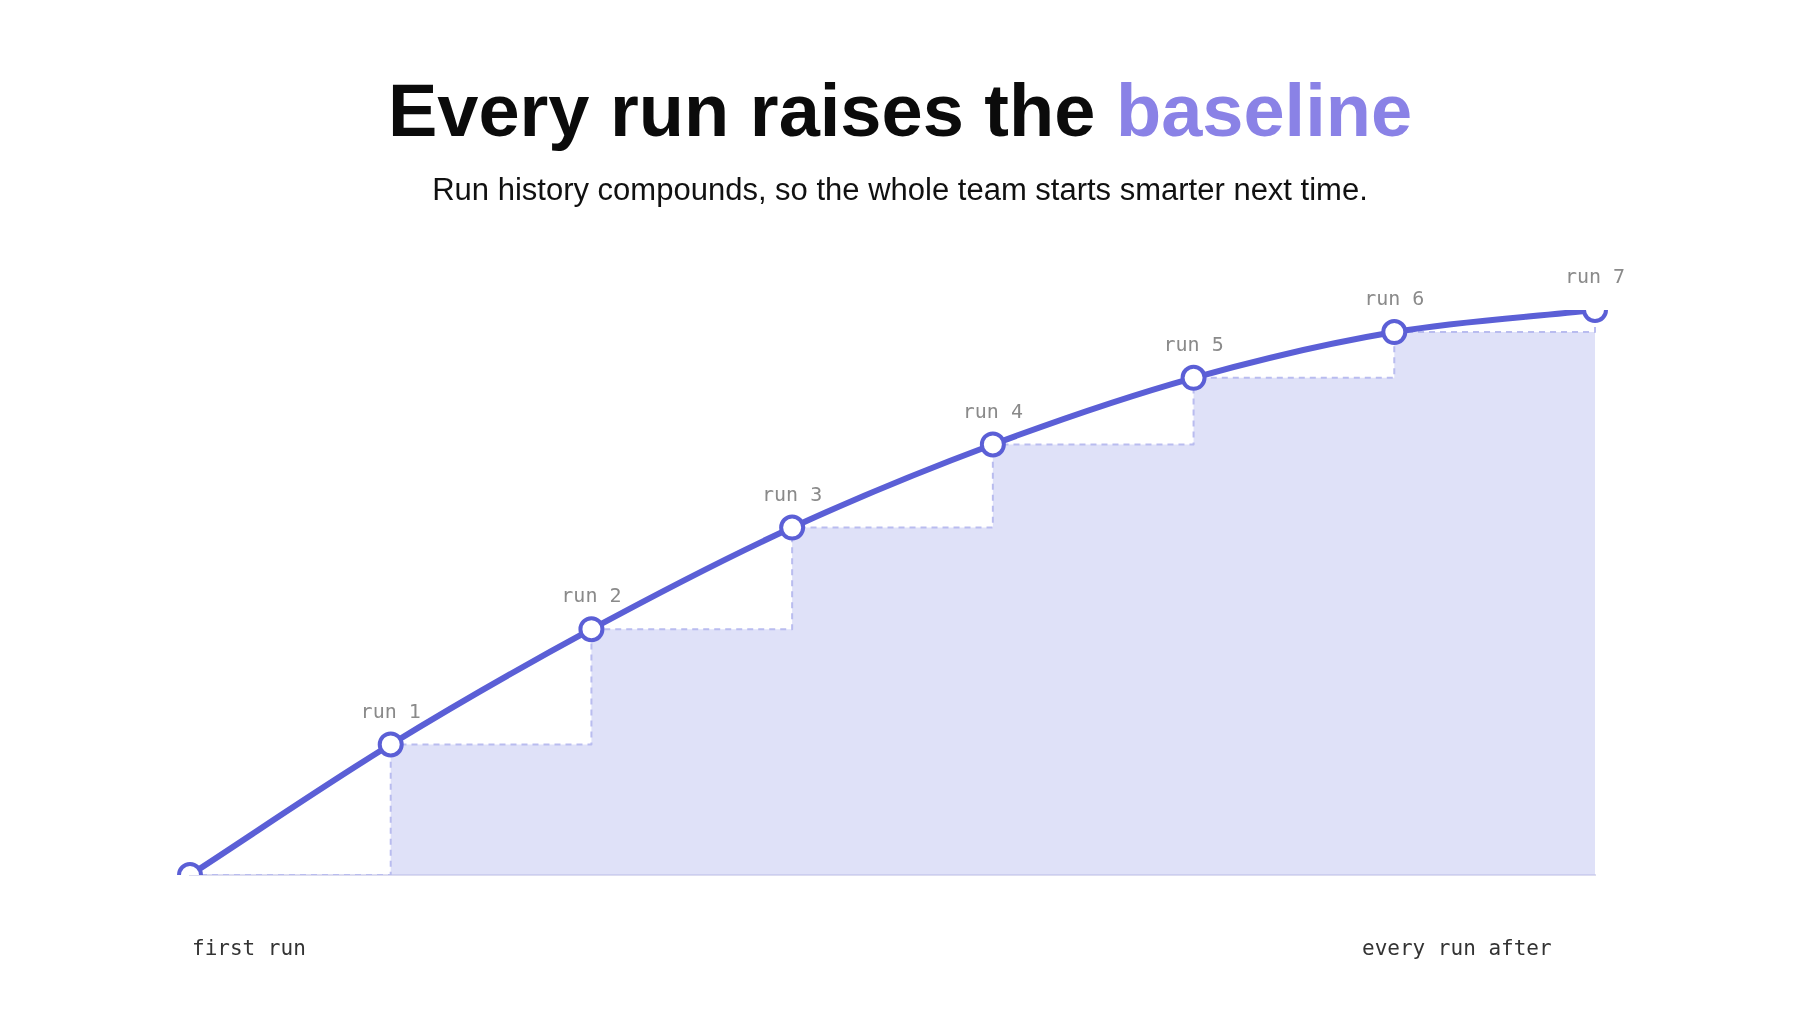 This screenshot has width=1800, height=1012. I want to click on text: first run, so click(249, 948).